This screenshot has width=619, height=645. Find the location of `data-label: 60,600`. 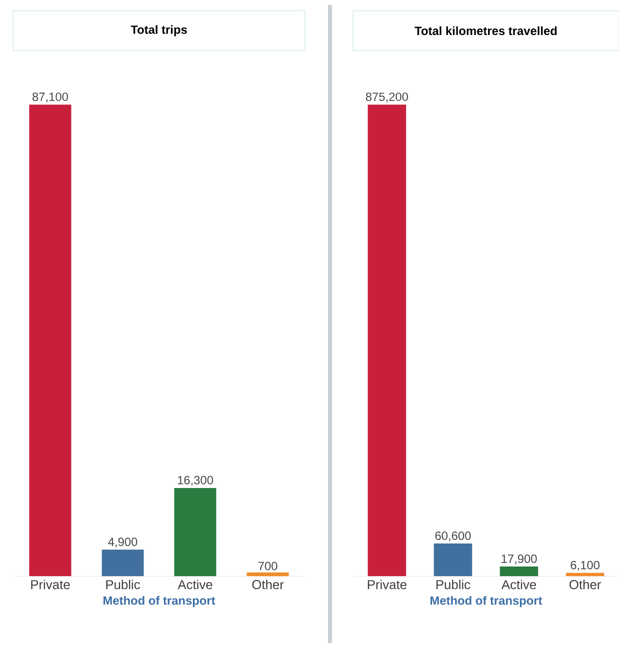

data-label: 60,600 is located at coordinates (453, 537).